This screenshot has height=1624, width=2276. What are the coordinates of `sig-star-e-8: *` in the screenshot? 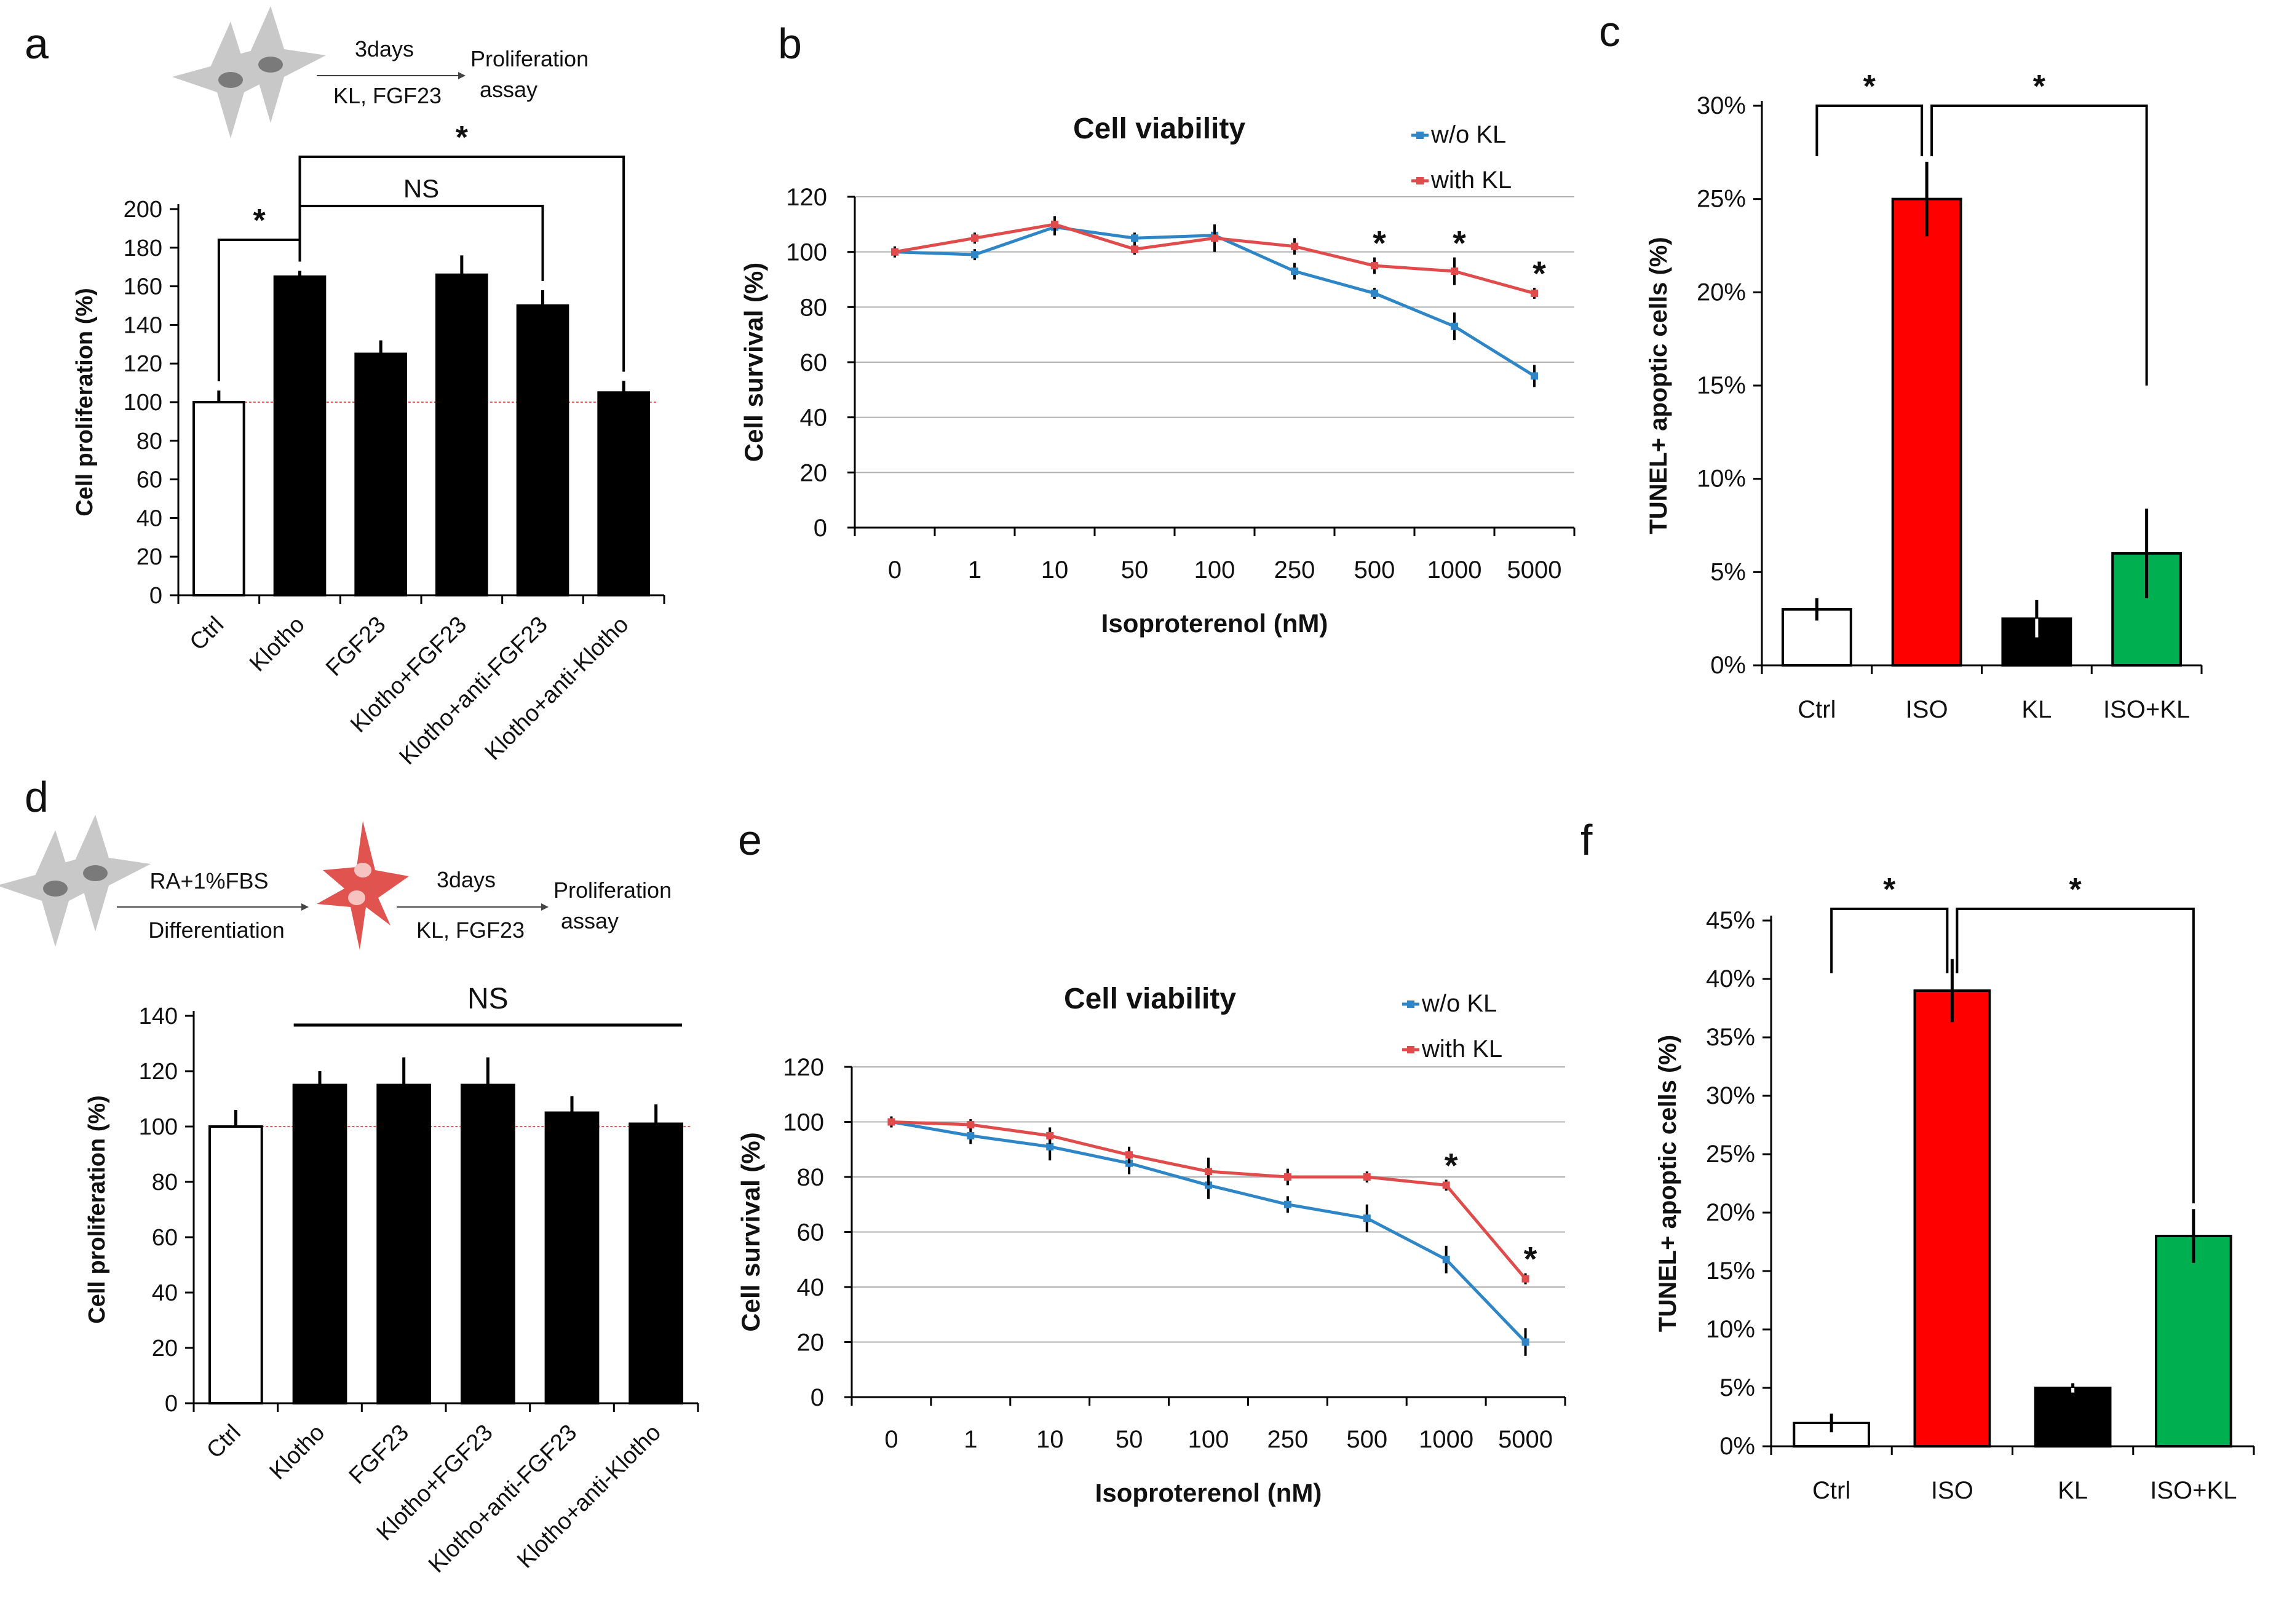 It's located at (1531, 1259).